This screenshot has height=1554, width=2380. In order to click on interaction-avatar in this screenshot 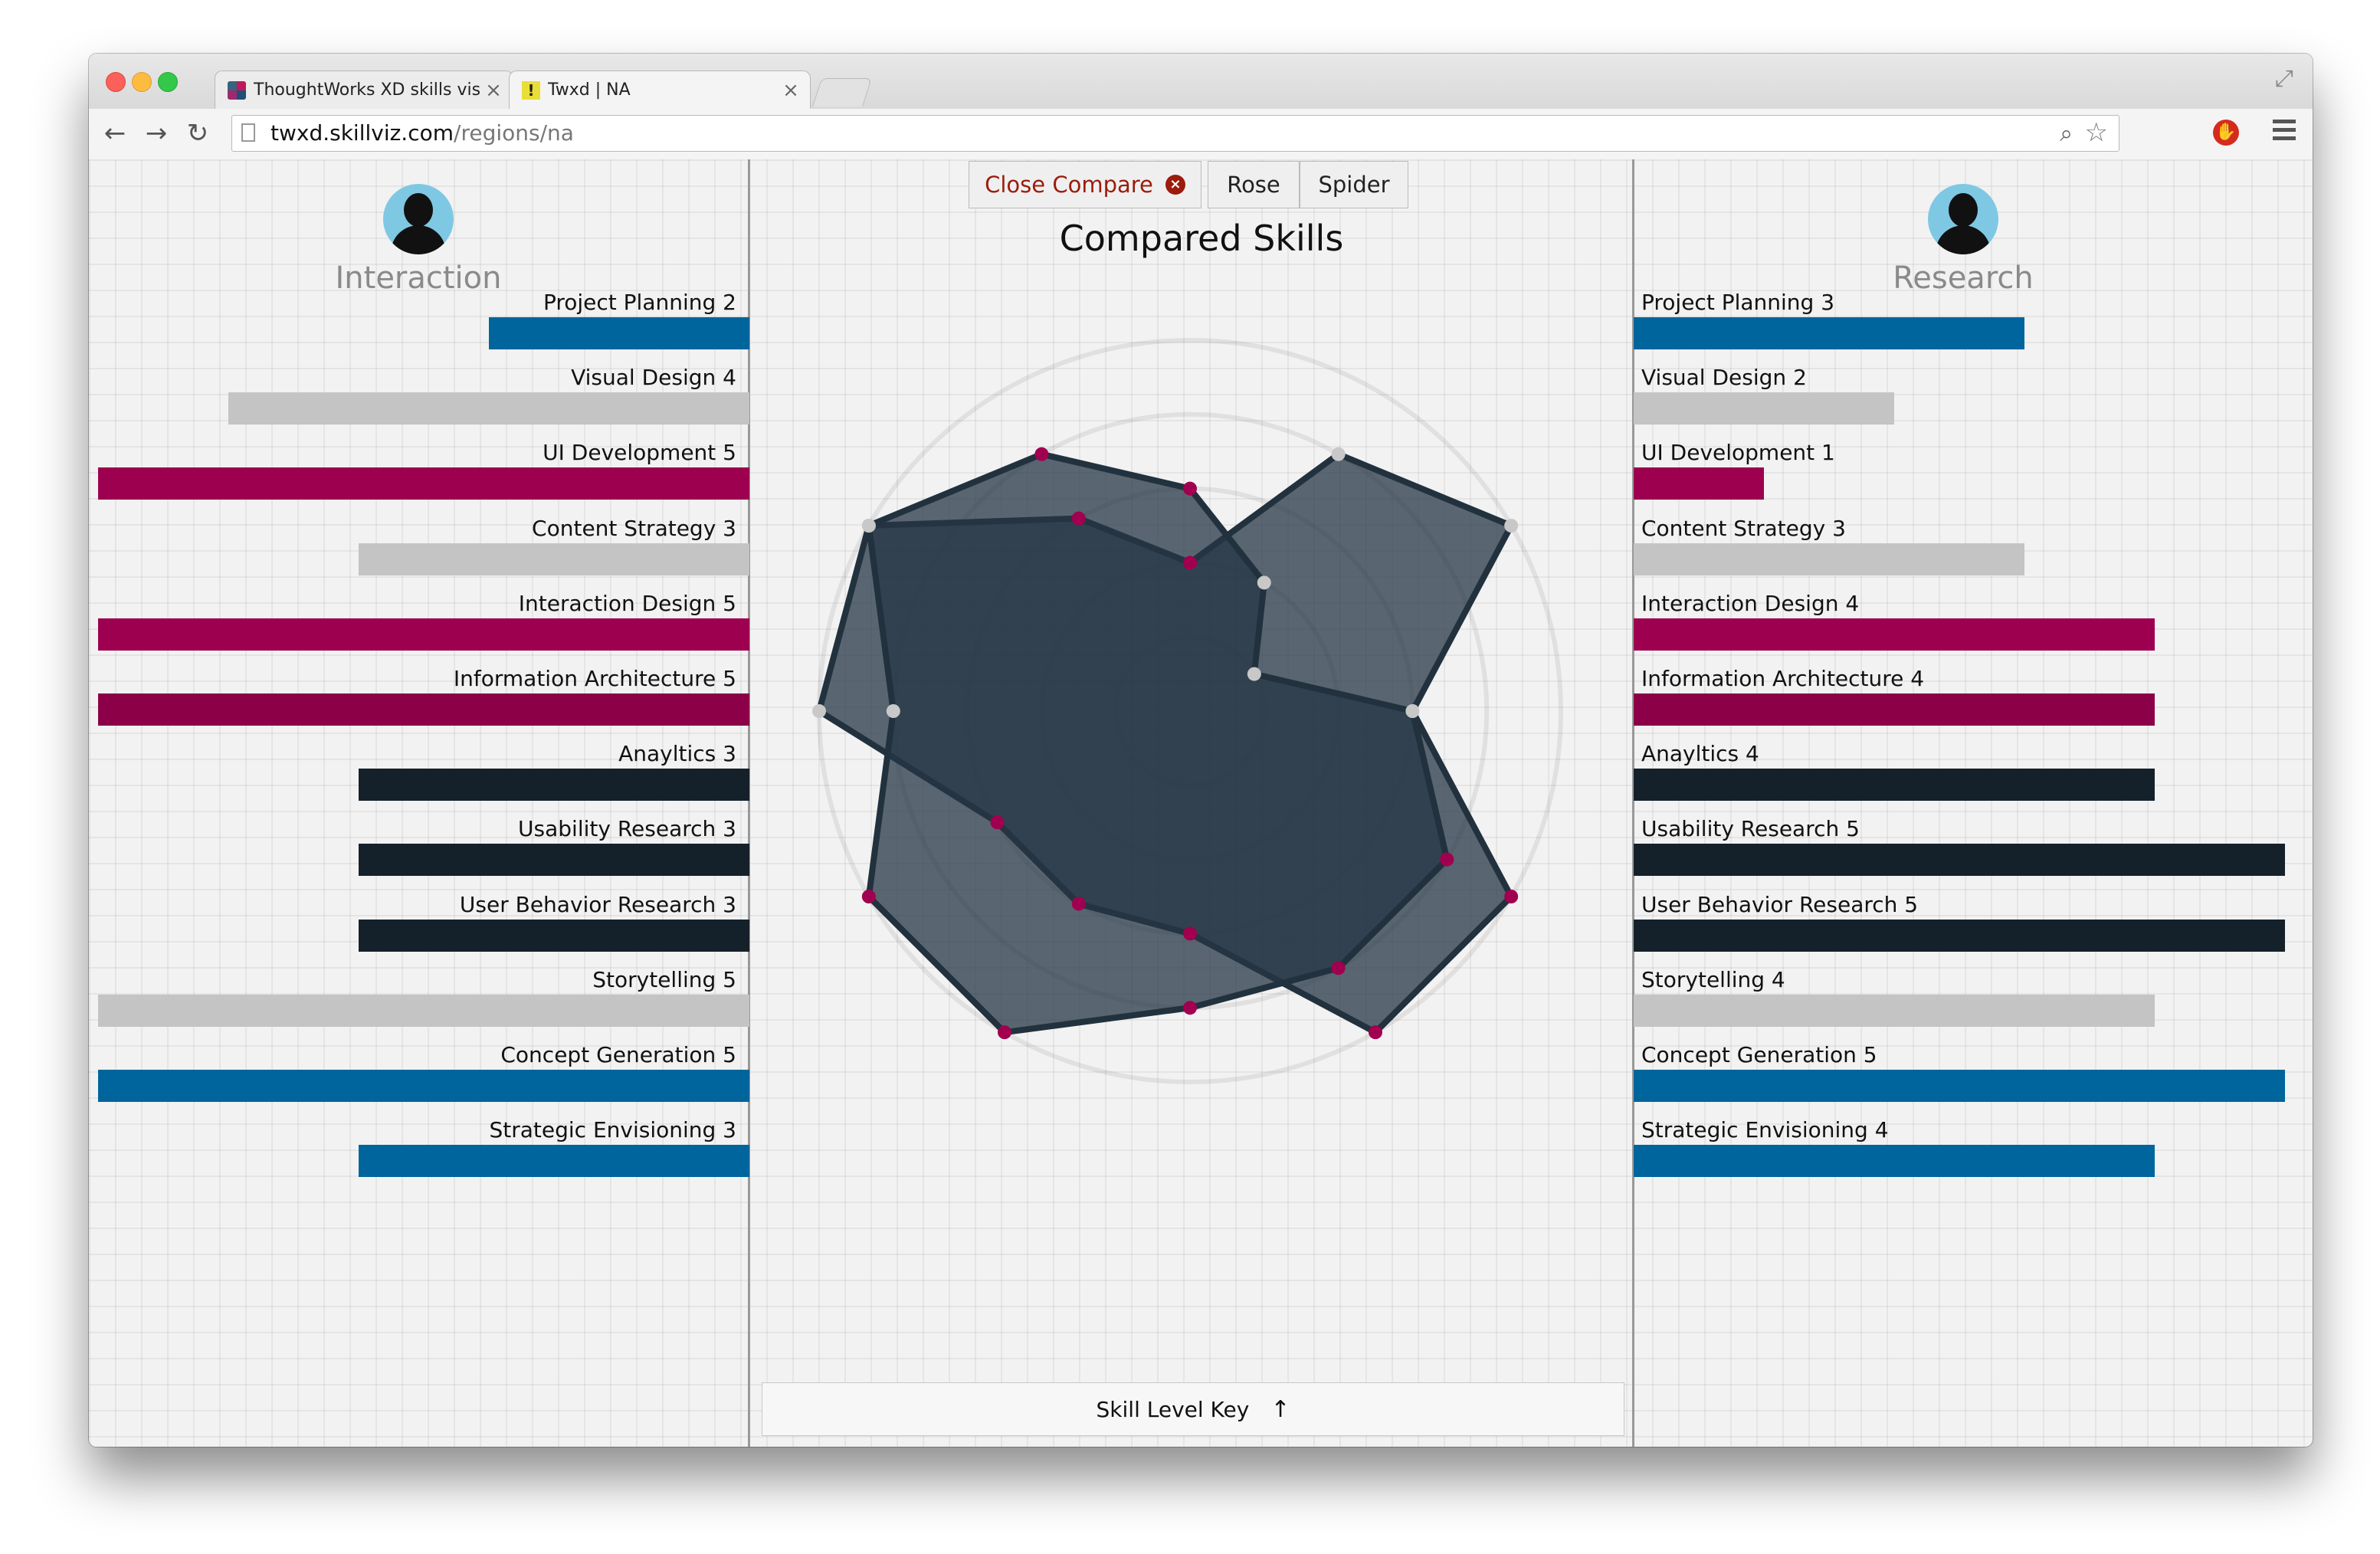, I will do `click(418, 219)`.